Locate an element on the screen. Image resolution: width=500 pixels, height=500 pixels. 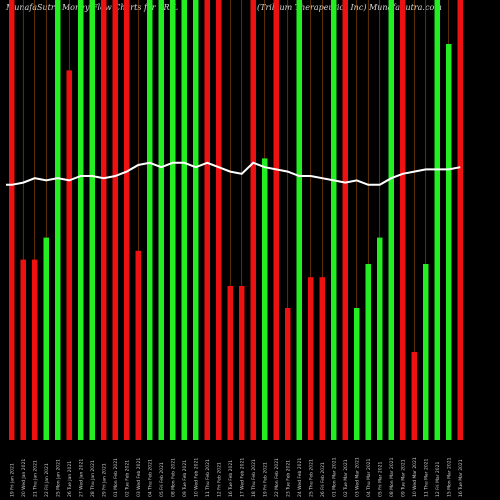
x-tick-label: 03 Wed Feb 2021 is located at coordinates (139, 477).